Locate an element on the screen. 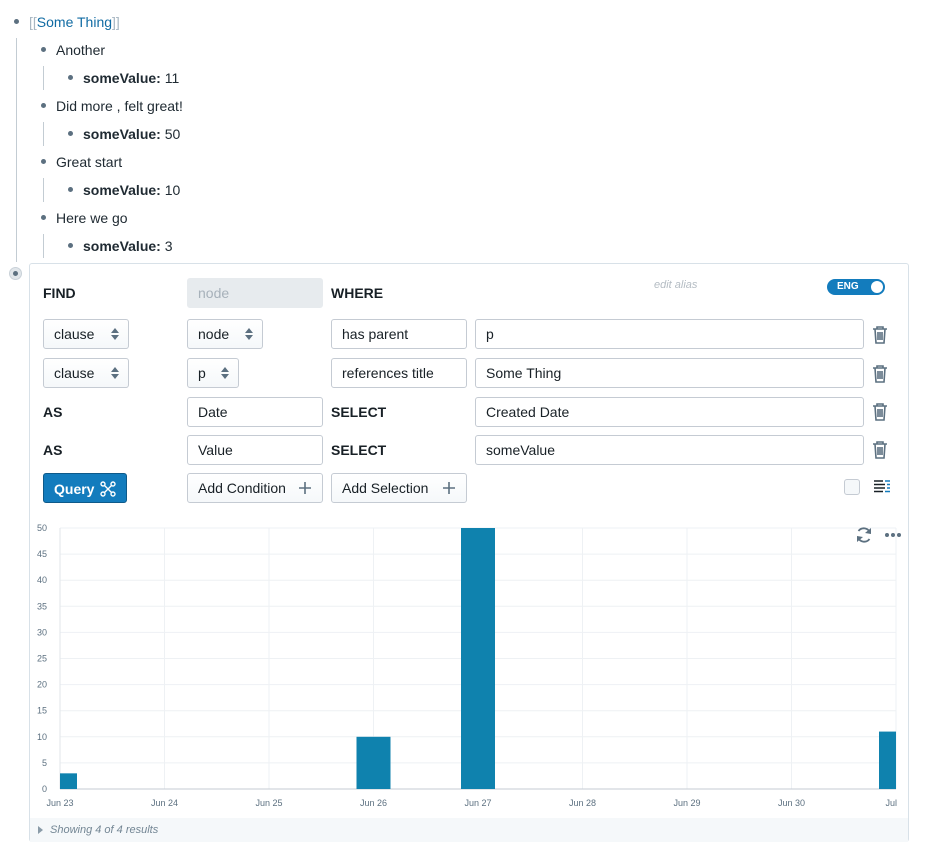 Image resolution: width=933 pixels, height=865 pixels. layout-view-icon is located at coordinates (882, 487).